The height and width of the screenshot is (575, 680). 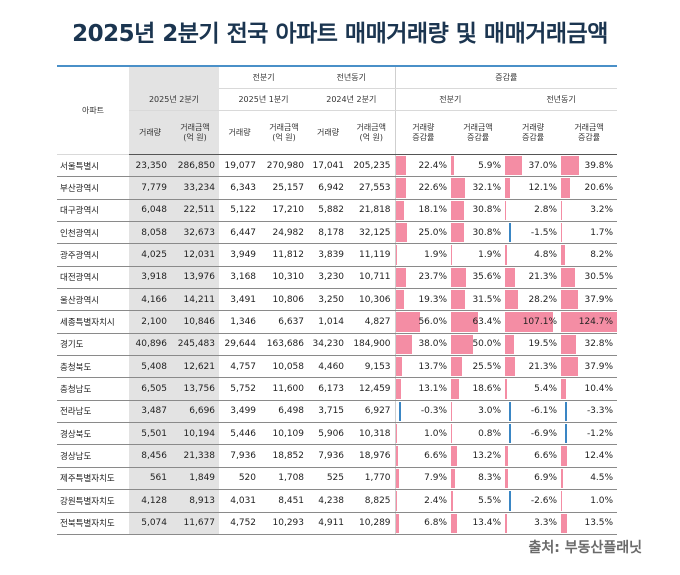 I want to click on region-name: 경기도, so click(x=93, y=345).